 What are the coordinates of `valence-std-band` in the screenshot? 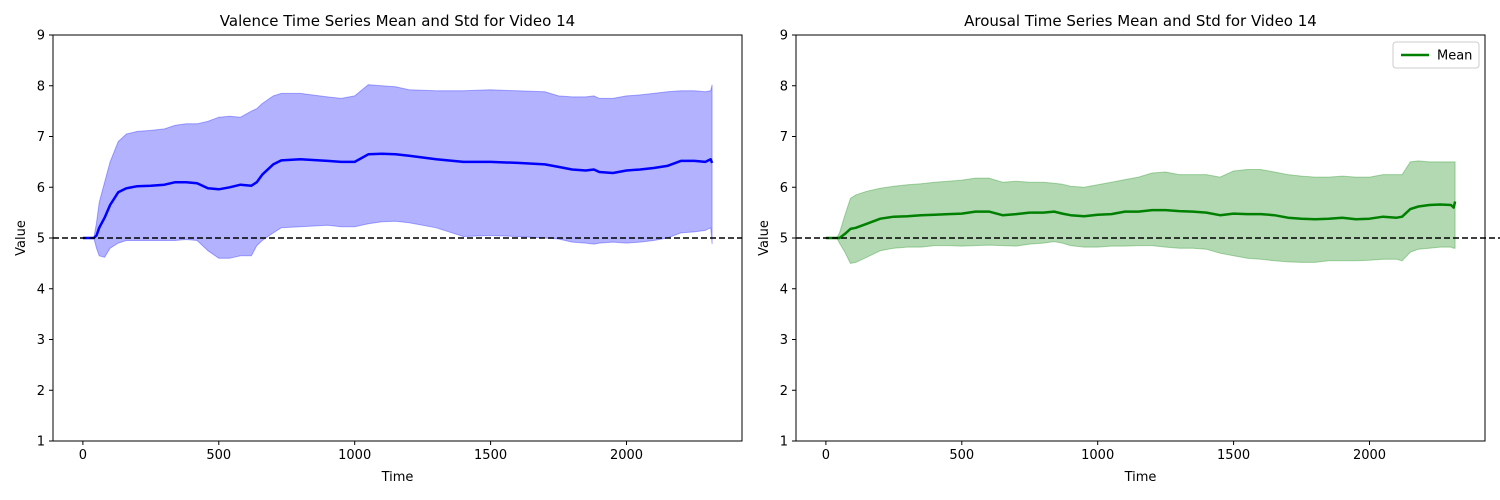 It's located at (397, 171).